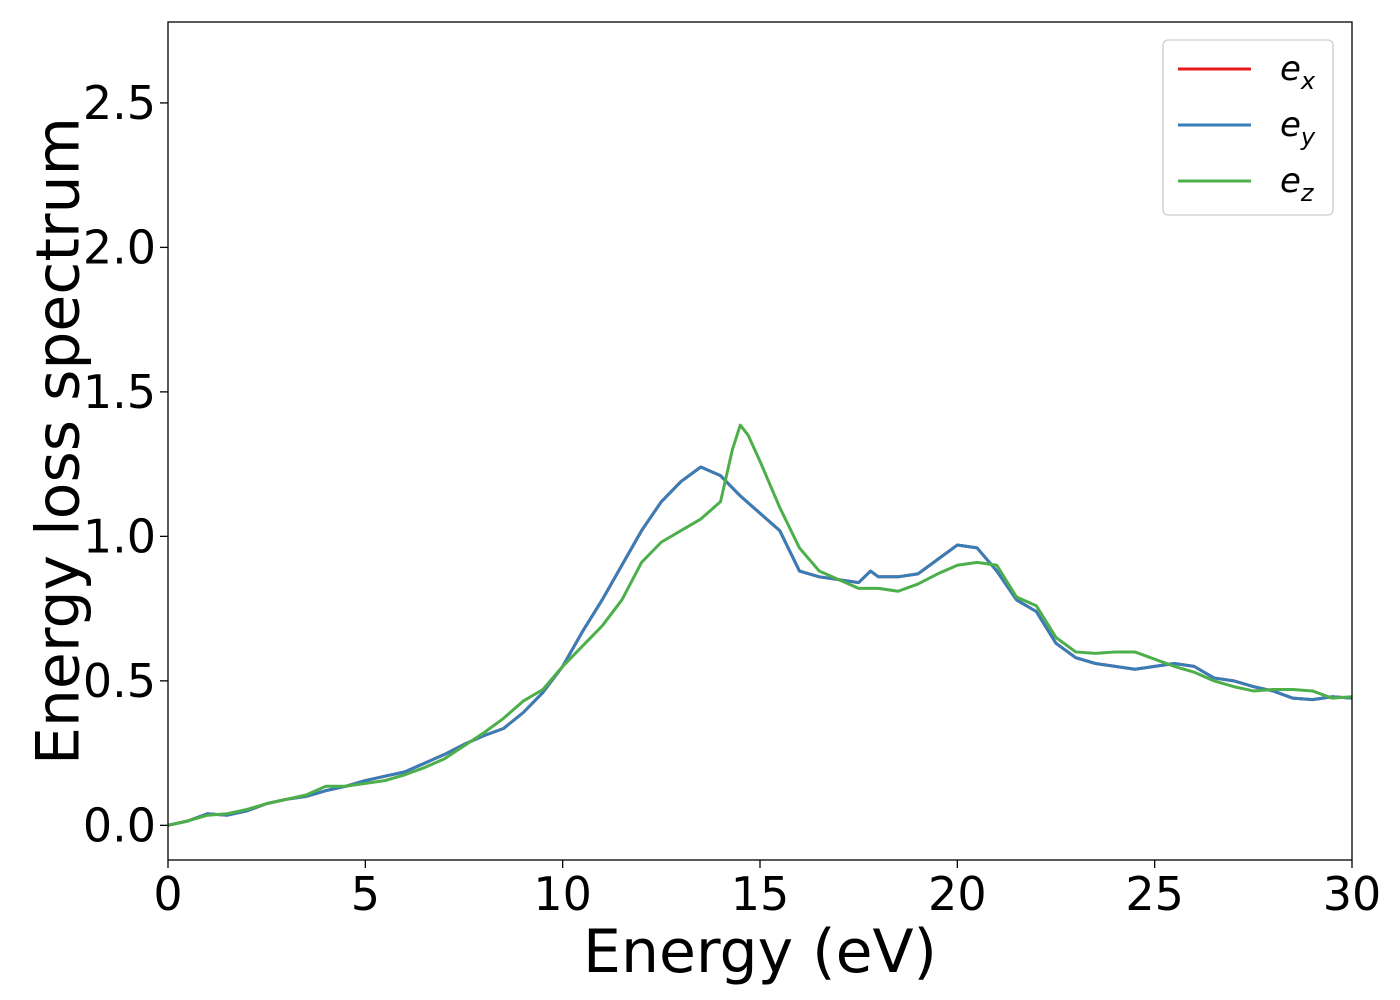 The image size is (1400, 1000). What do you see at coordinates (167, 894) in the screenshot?
I see `x-tick-label: 0` at bounding box center [167, 894].